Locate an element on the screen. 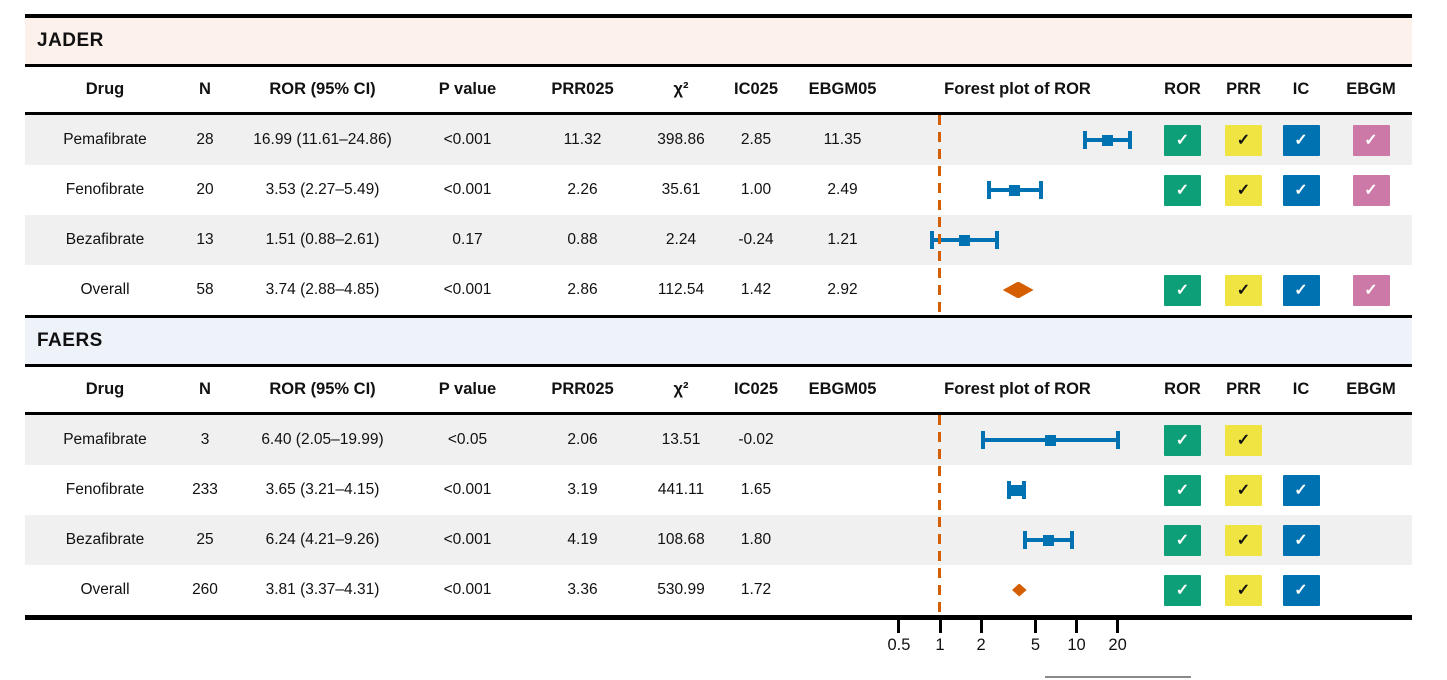 The height and width of the screenshot is (680, 1447). cell-prr025: 3.19 is located at coordinates (582, 489).